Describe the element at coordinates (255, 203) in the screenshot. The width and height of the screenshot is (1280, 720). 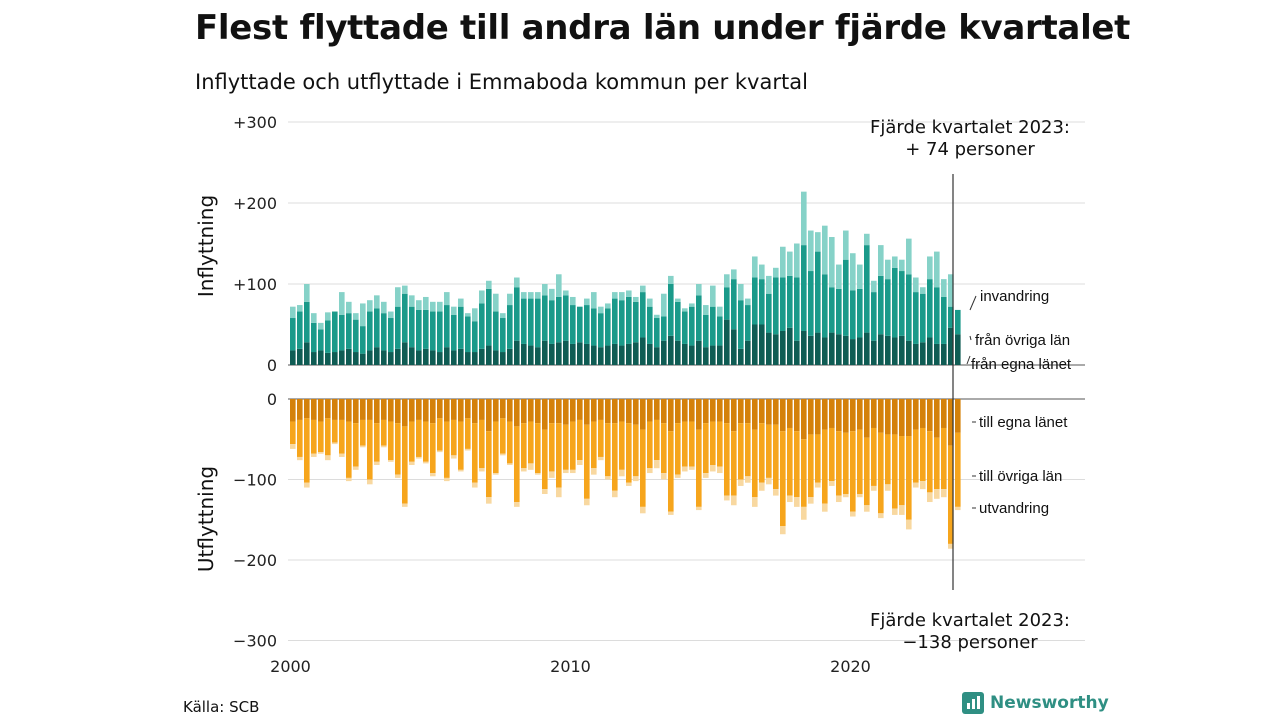
I see `y-tick-label: +200` at that location.